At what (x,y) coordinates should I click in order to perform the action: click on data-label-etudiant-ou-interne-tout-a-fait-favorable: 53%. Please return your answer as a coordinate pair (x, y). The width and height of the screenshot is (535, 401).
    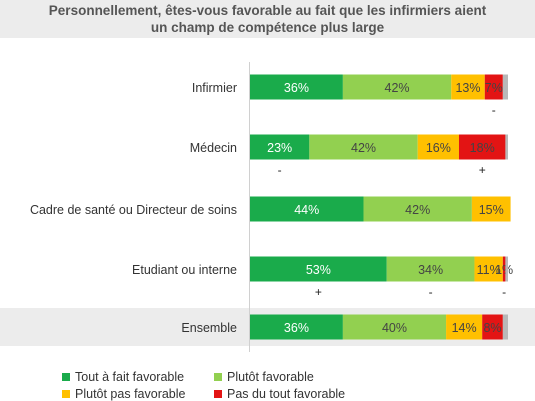
    Looking at the image, I should click on (318, 270).